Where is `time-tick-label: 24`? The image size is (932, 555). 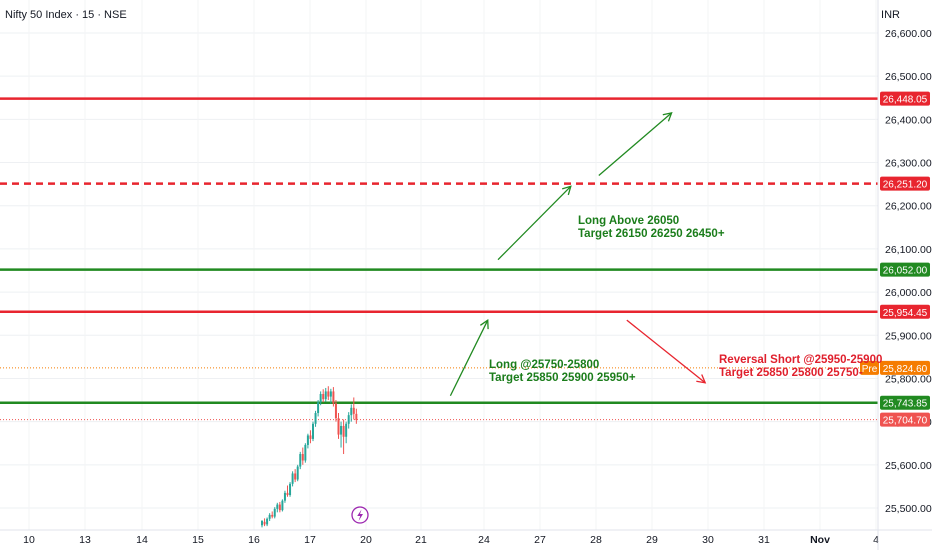 time-tick-label: 24 is located at coordinates (484, 540).